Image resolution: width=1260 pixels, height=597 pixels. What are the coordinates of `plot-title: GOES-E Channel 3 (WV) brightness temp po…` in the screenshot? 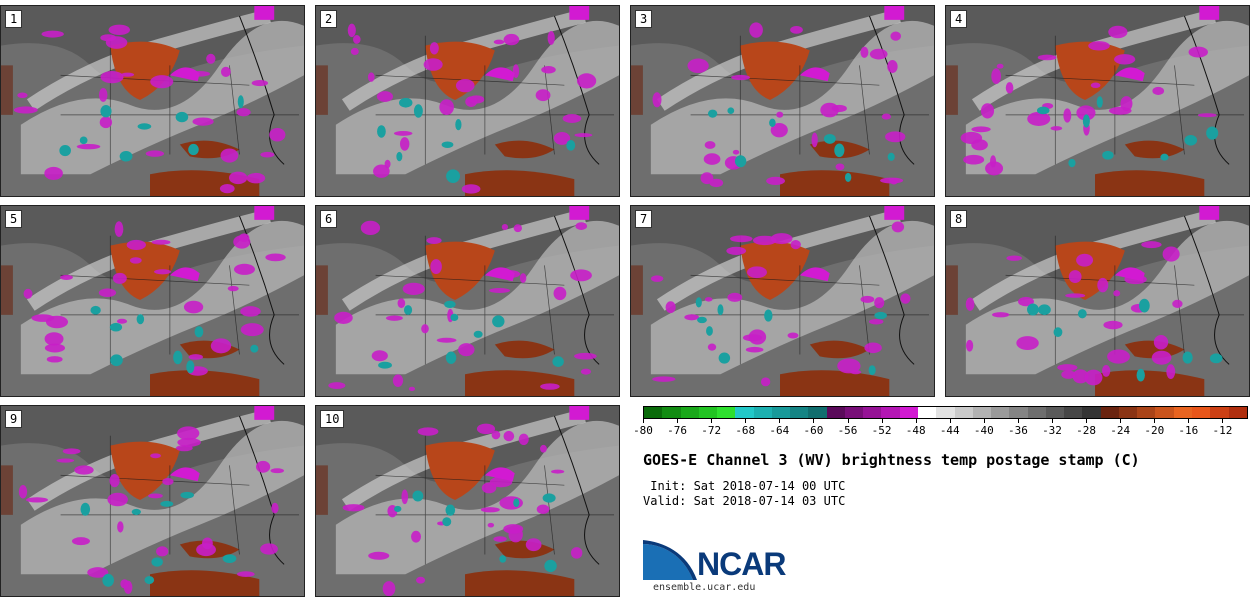 It's located at (891, 460).